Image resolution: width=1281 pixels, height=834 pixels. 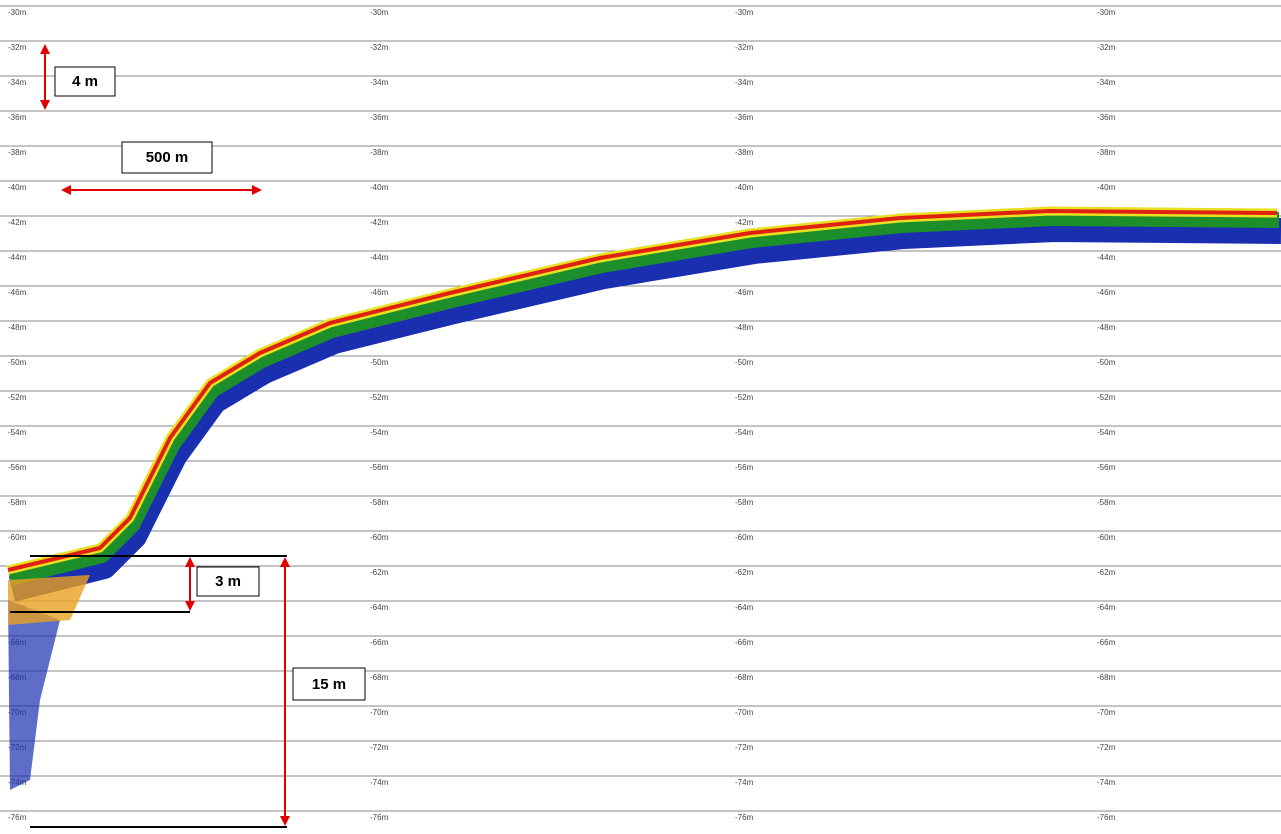 I want to click on annotation: 15 m, so click(x=329, y=684).